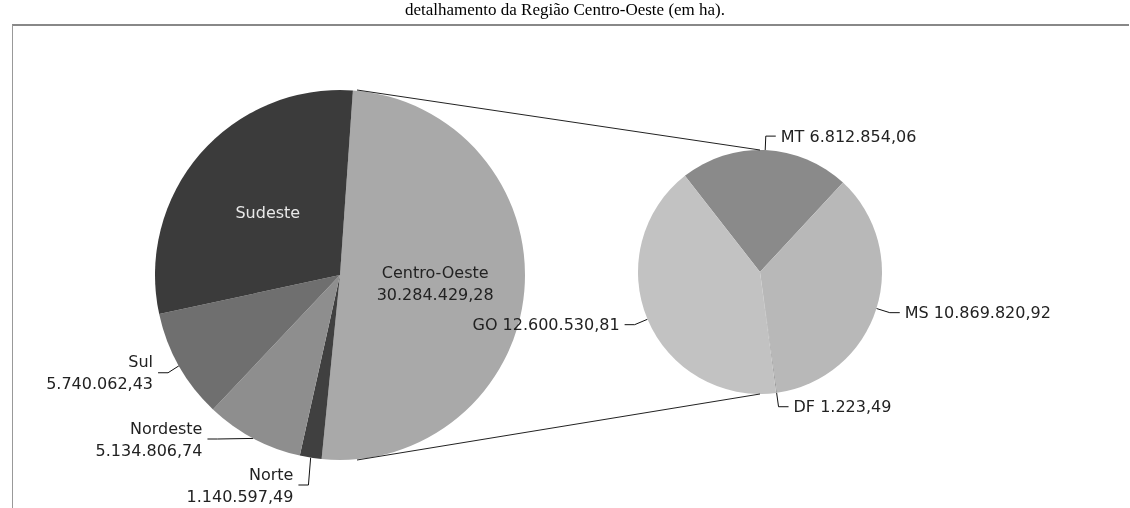  Describe the element at coordinates (977, 313) in the screenshot. I see `slice-label: MS 10.869.820,92` at that location.